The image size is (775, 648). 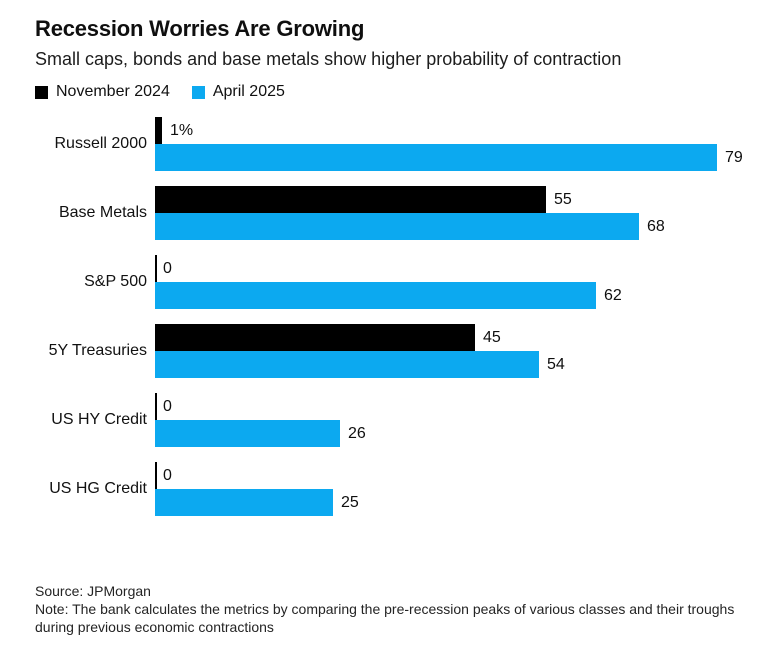 I want to click on category-label: 5Y Treasuries, so click(x=97, y=350).